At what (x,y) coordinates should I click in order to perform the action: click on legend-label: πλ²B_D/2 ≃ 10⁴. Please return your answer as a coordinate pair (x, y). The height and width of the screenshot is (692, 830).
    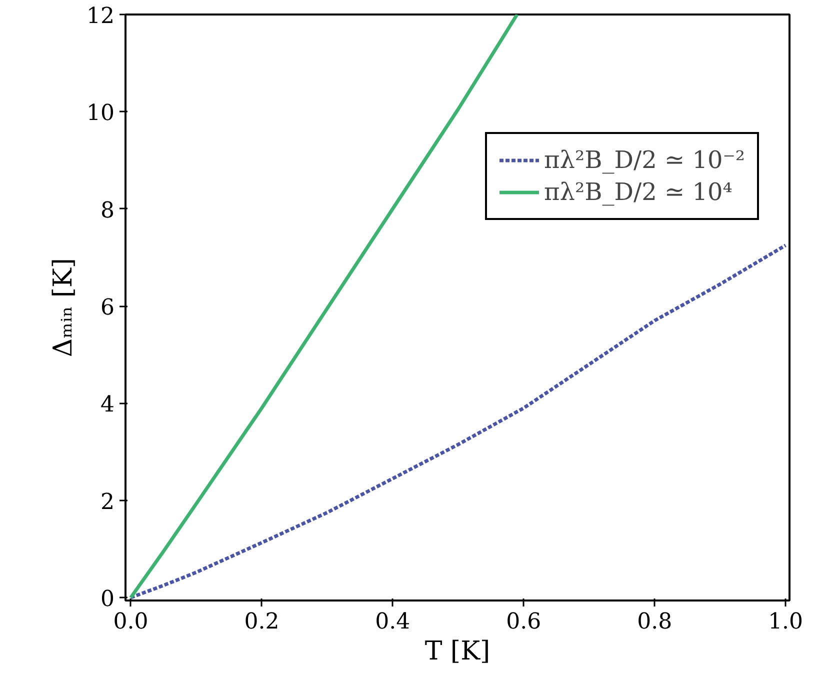
    Looking at the image, I should click on (638, 192).